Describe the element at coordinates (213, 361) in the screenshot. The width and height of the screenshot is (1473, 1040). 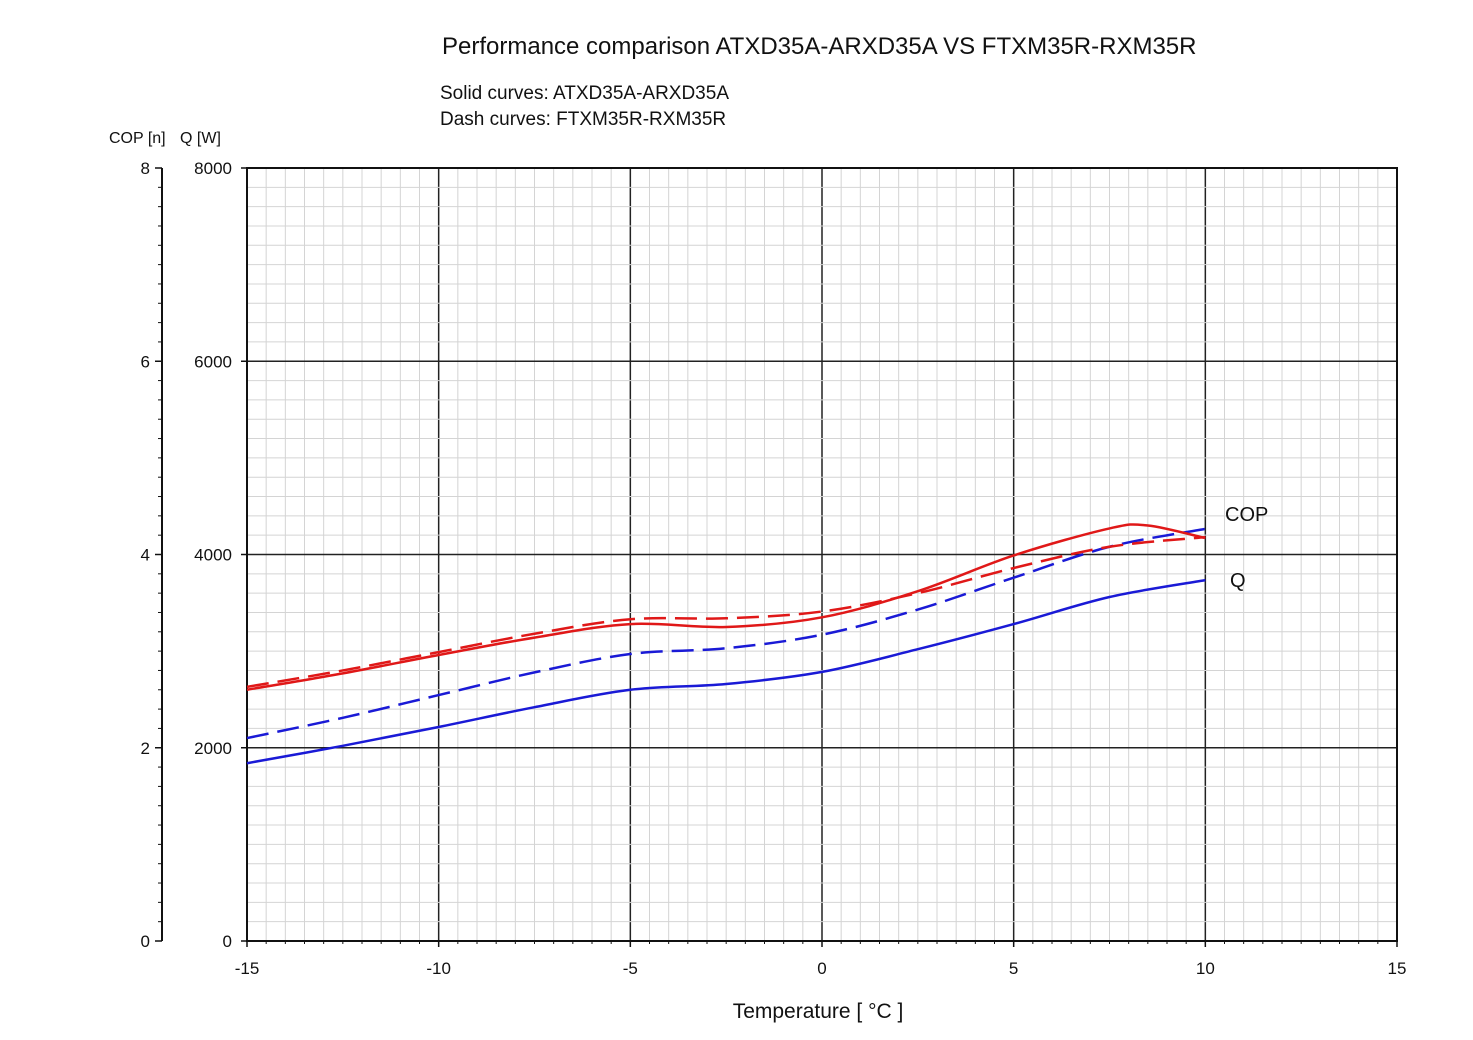
I see `q-tick-label: 6000` at that location.